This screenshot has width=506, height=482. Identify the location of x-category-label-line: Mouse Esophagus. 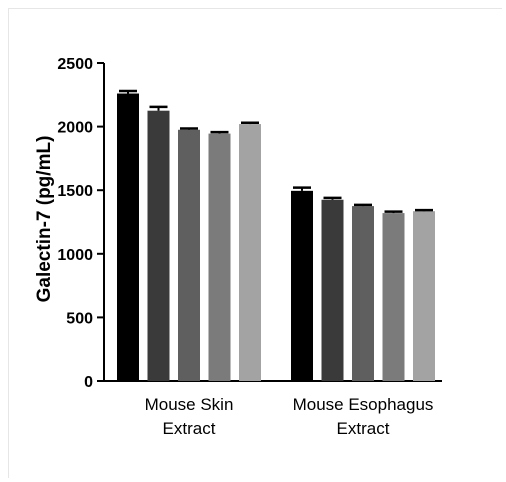
(363, 404).